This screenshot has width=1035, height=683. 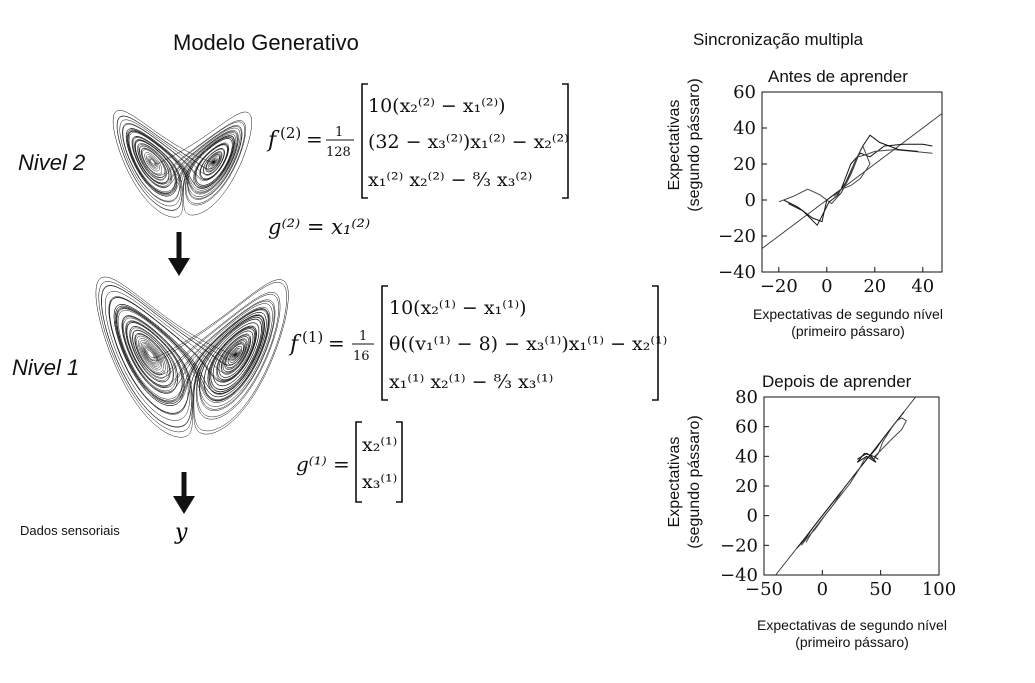 What do you see at coordinates (46, 367) in the screenshot?
I see `level-1-label: Nivel 1` at bounding box center [46, 367].